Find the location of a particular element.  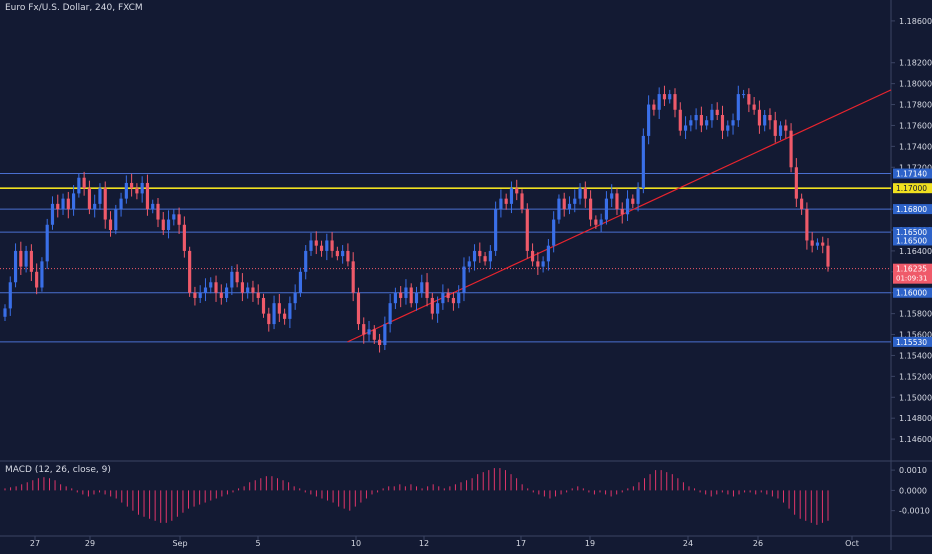

x-tick-label: 29 is located at coordinates (90, 543).